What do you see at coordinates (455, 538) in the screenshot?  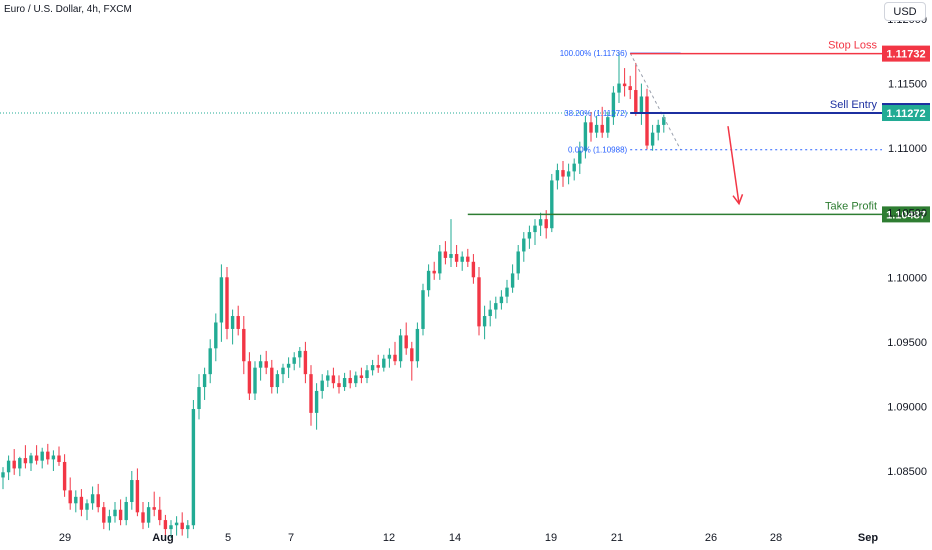 I see `x-tick-label: 14` at bounding box center [455, 538].